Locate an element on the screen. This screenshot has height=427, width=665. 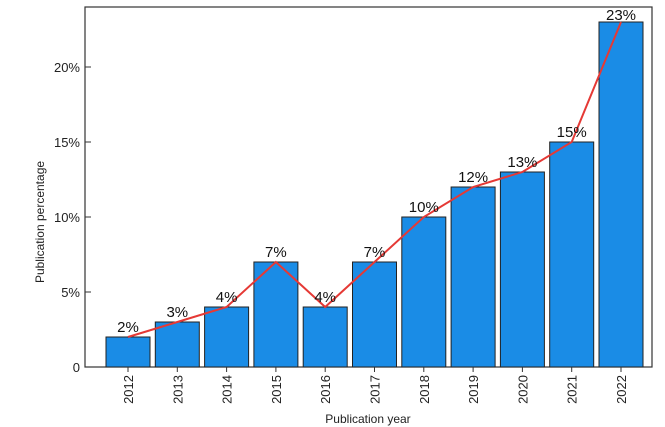
x-tick-label: 2013 is located at coordinates (177, 389).